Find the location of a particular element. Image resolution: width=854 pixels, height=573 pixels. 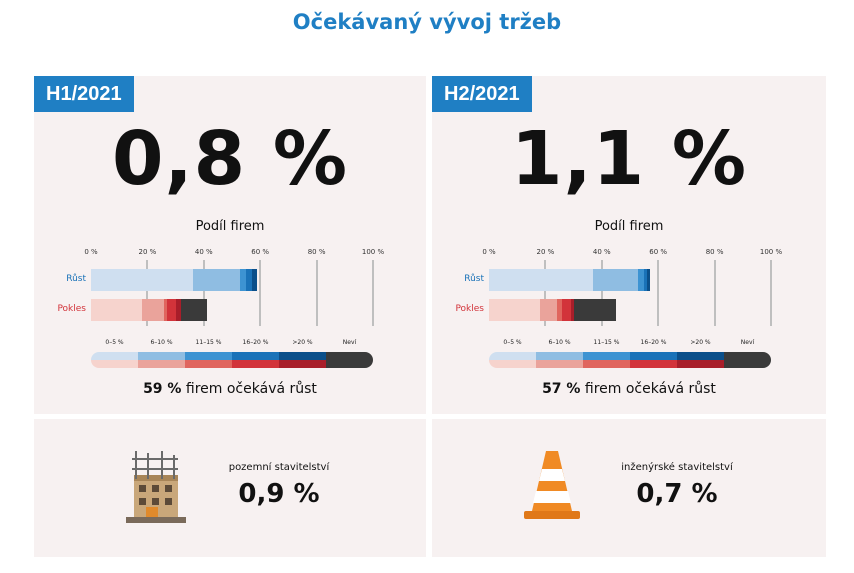

forecast-value: 1,1 % is located at coordinates (629, 159).